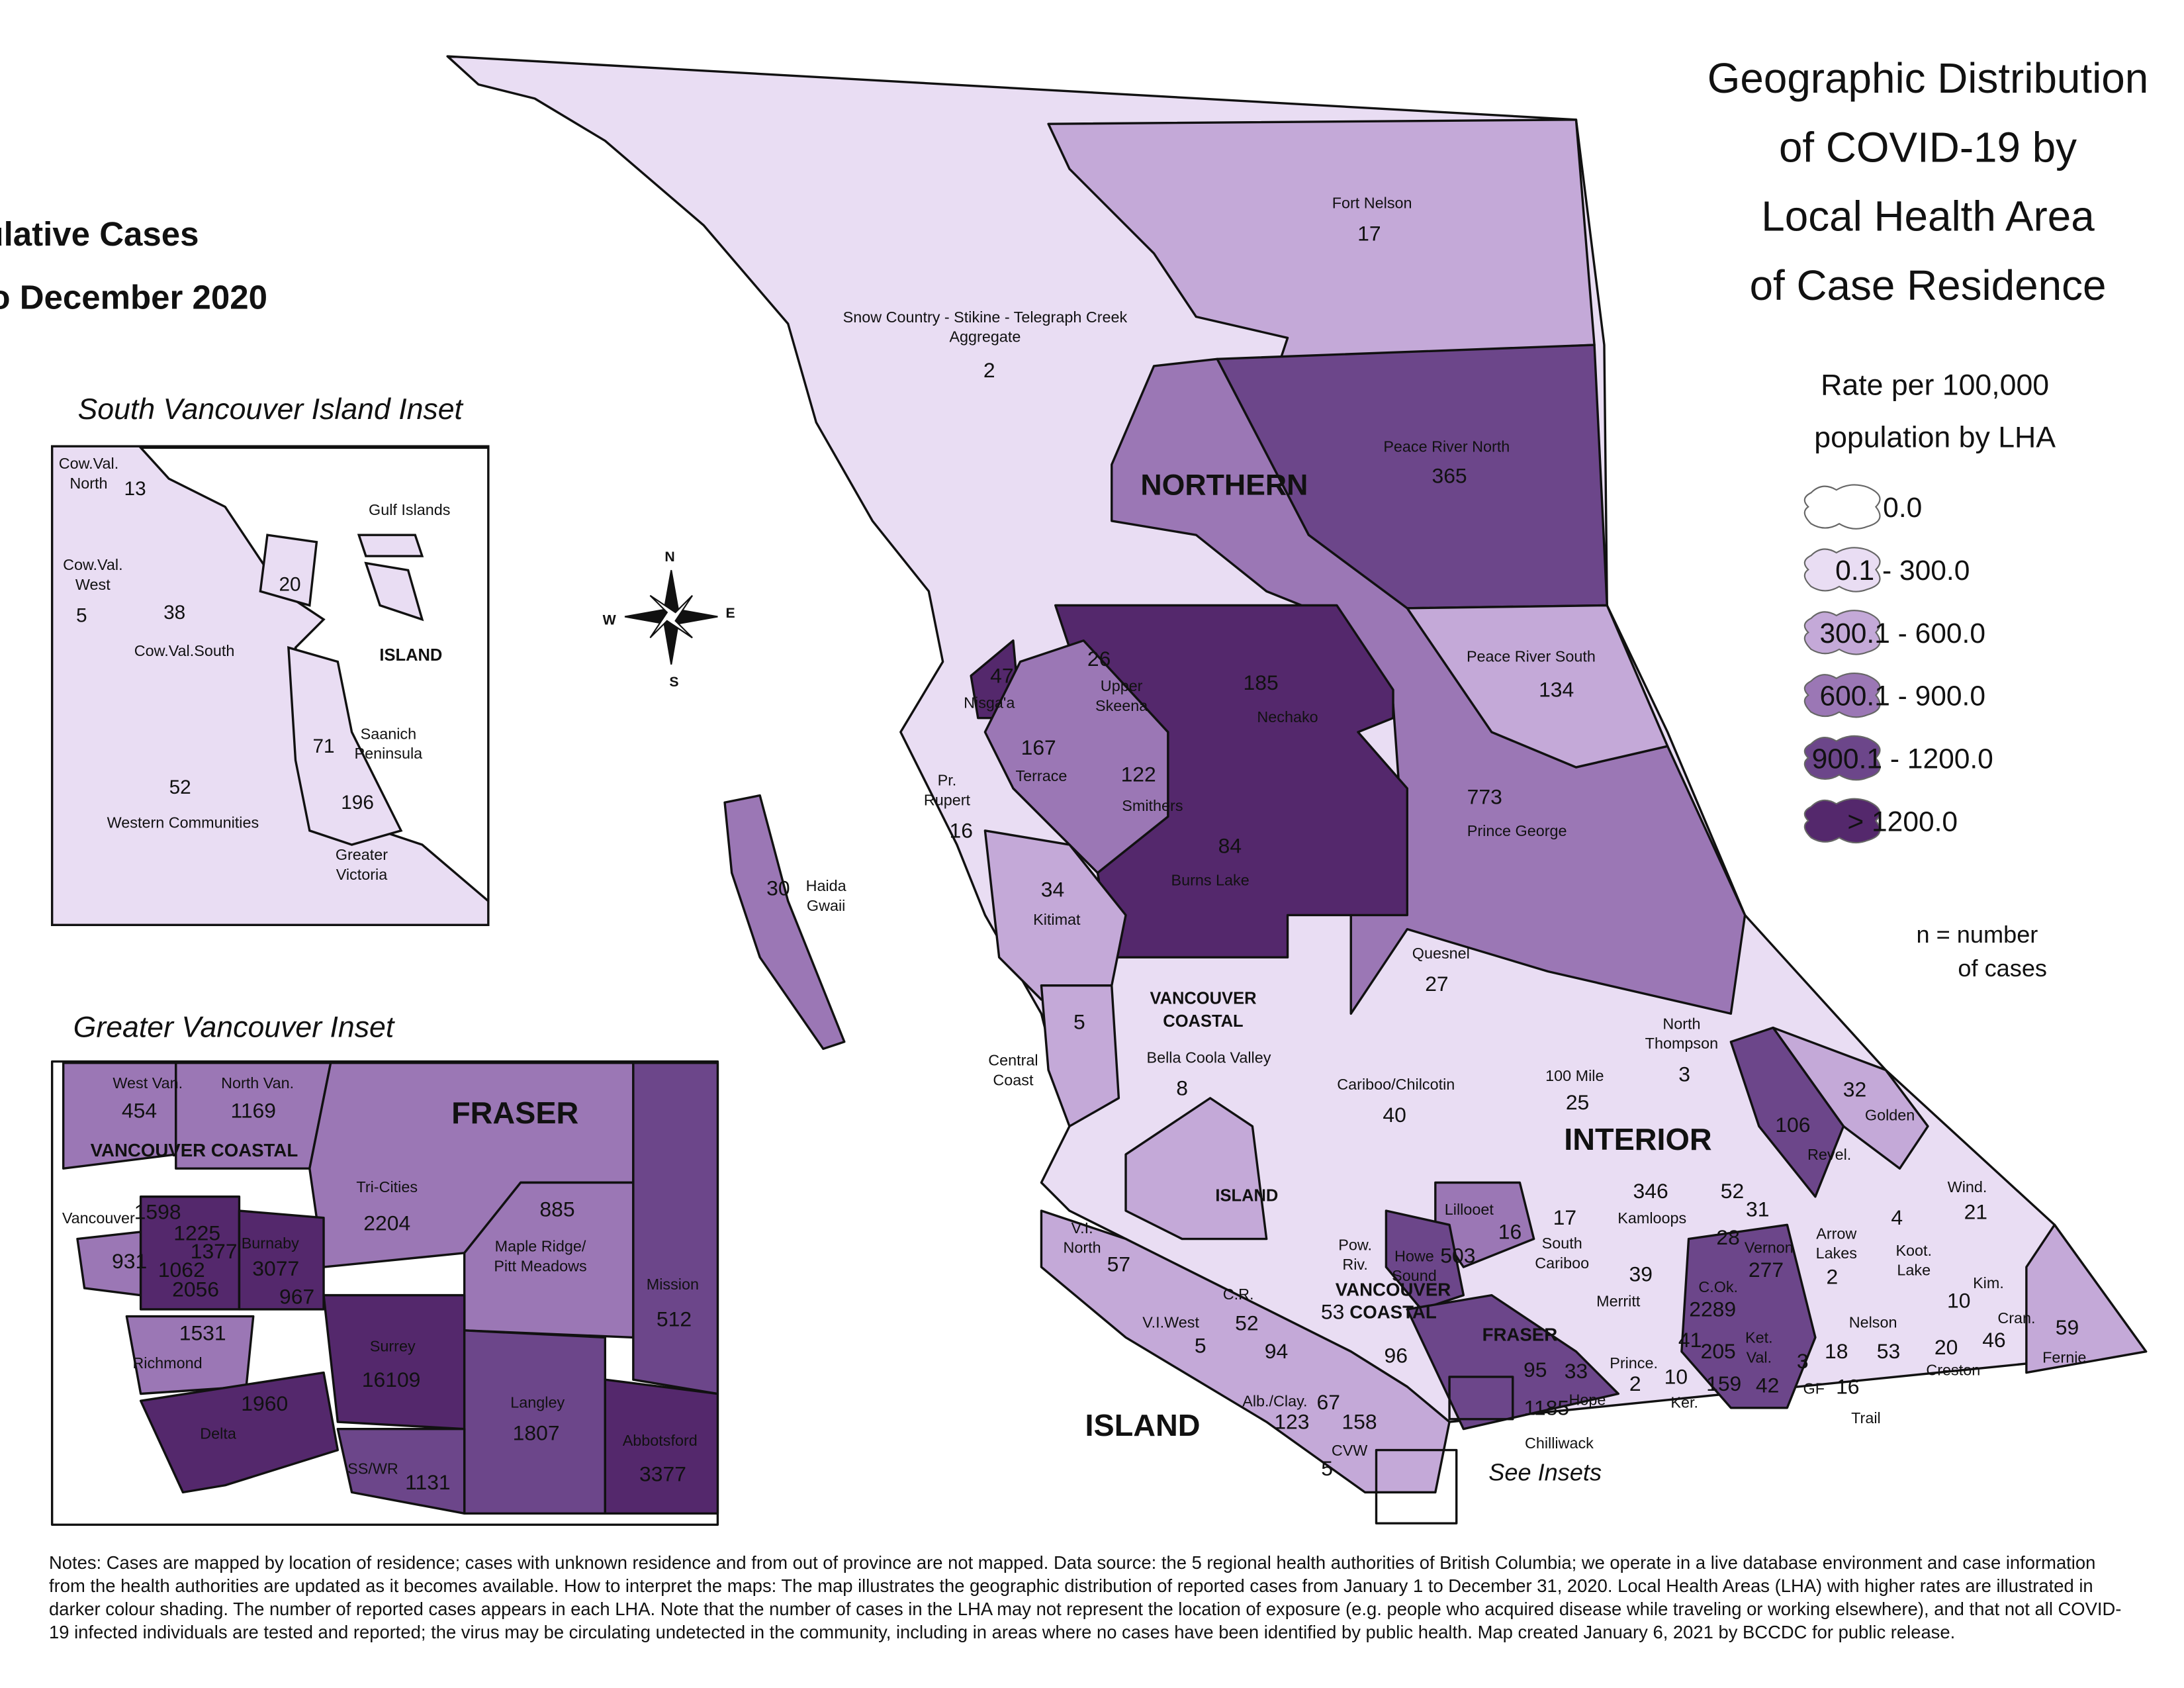  What do you see at coordinates (947, 799) in the screenshot?
I see `area-name: Rupert` at bounding box center [947, 799].